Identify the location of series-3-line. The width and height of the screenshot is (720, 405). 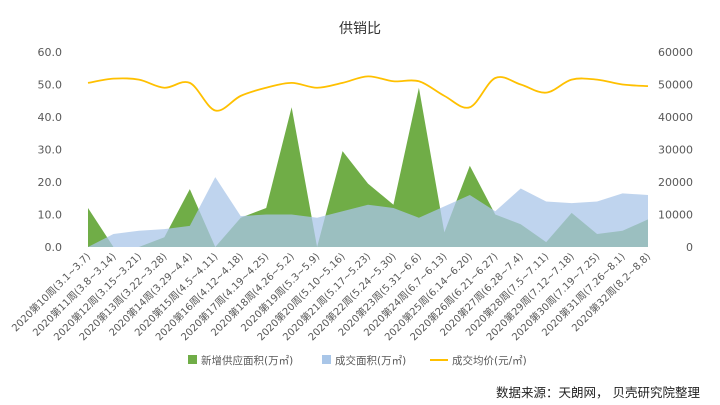
(368, 93).